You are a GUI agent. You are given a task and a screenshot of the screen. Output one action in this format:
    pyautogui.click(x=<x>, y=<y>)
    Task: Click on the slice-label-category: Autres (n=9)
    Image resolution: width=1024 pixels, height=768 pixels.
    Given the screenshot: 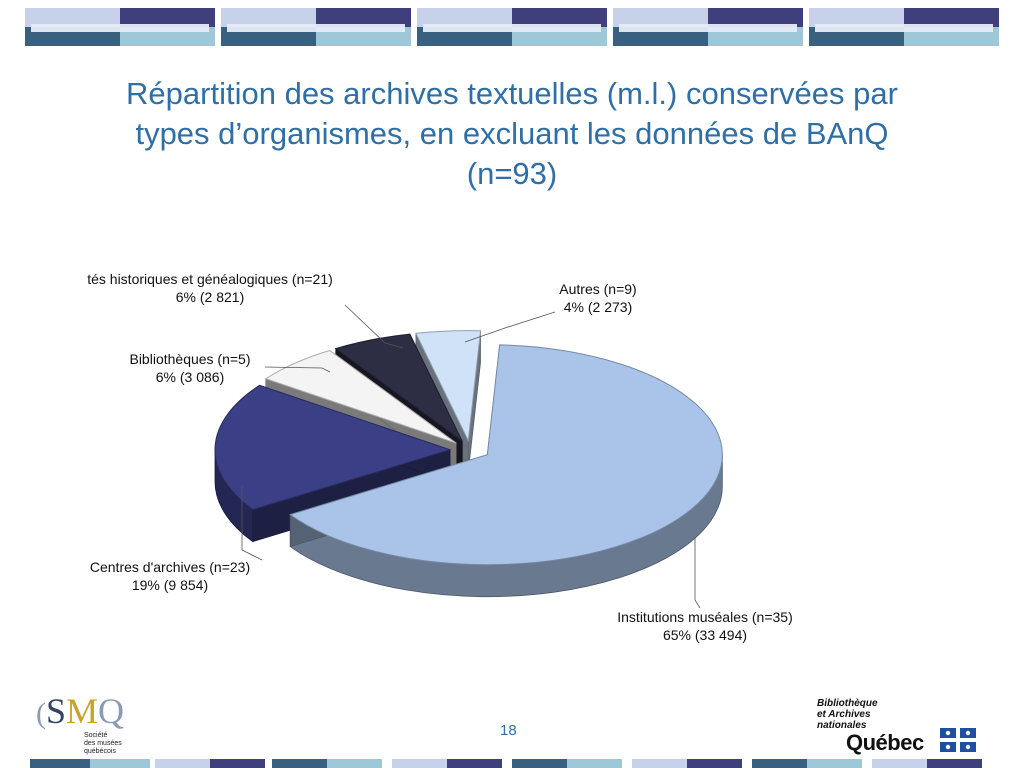 What is the action you would take?
    pyautogui.click(x=597, y=289)
    